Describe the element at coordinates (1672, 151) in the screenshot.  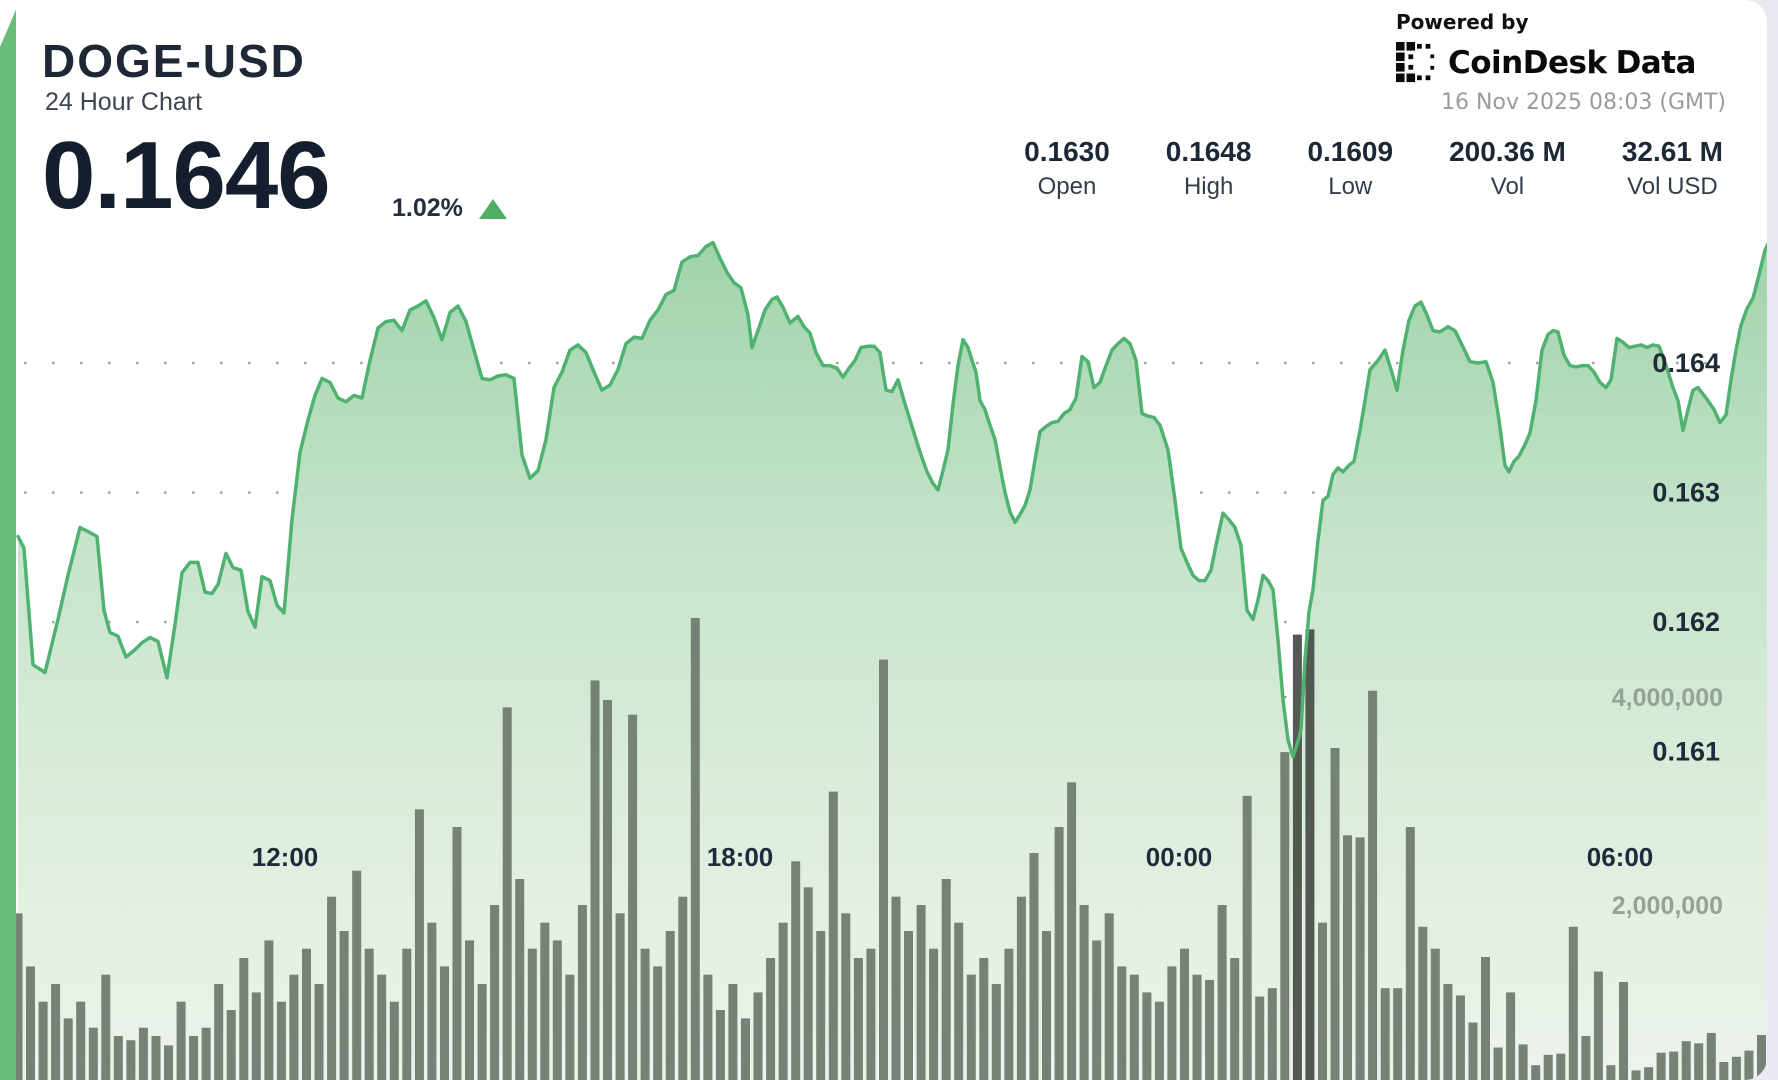
I see `stat-value: 32.61 M` at that location.